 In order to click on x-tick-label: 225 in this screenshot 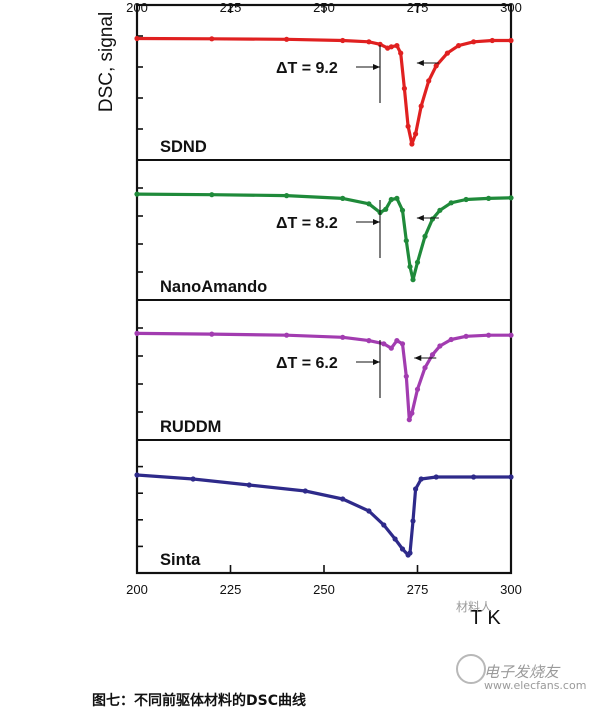, I will do `click(231, 589)`.